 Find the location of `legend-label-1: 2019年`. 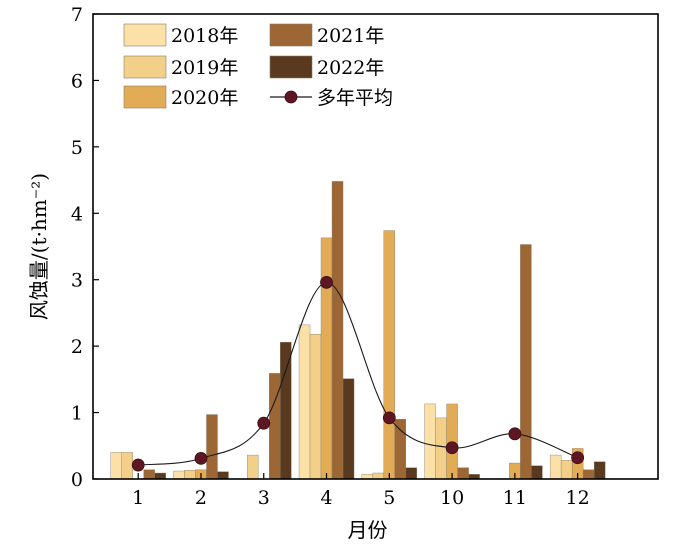

legend-label-1: 2019年 is located at coordinates (204, 68).